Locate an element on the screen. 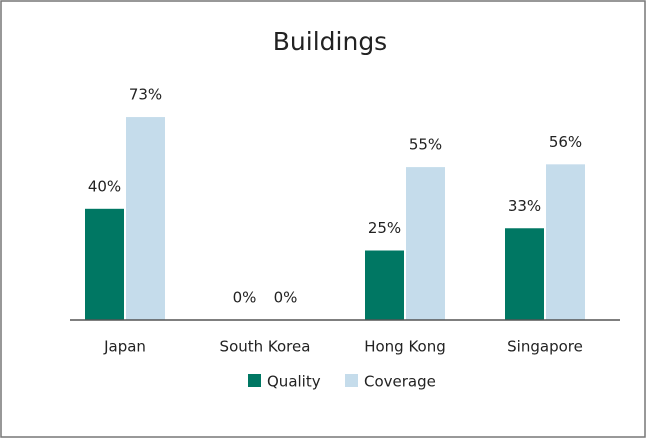 The width and height of the screenshot is (646, 438). data-label: 33% is located at coordinates (524, 206).